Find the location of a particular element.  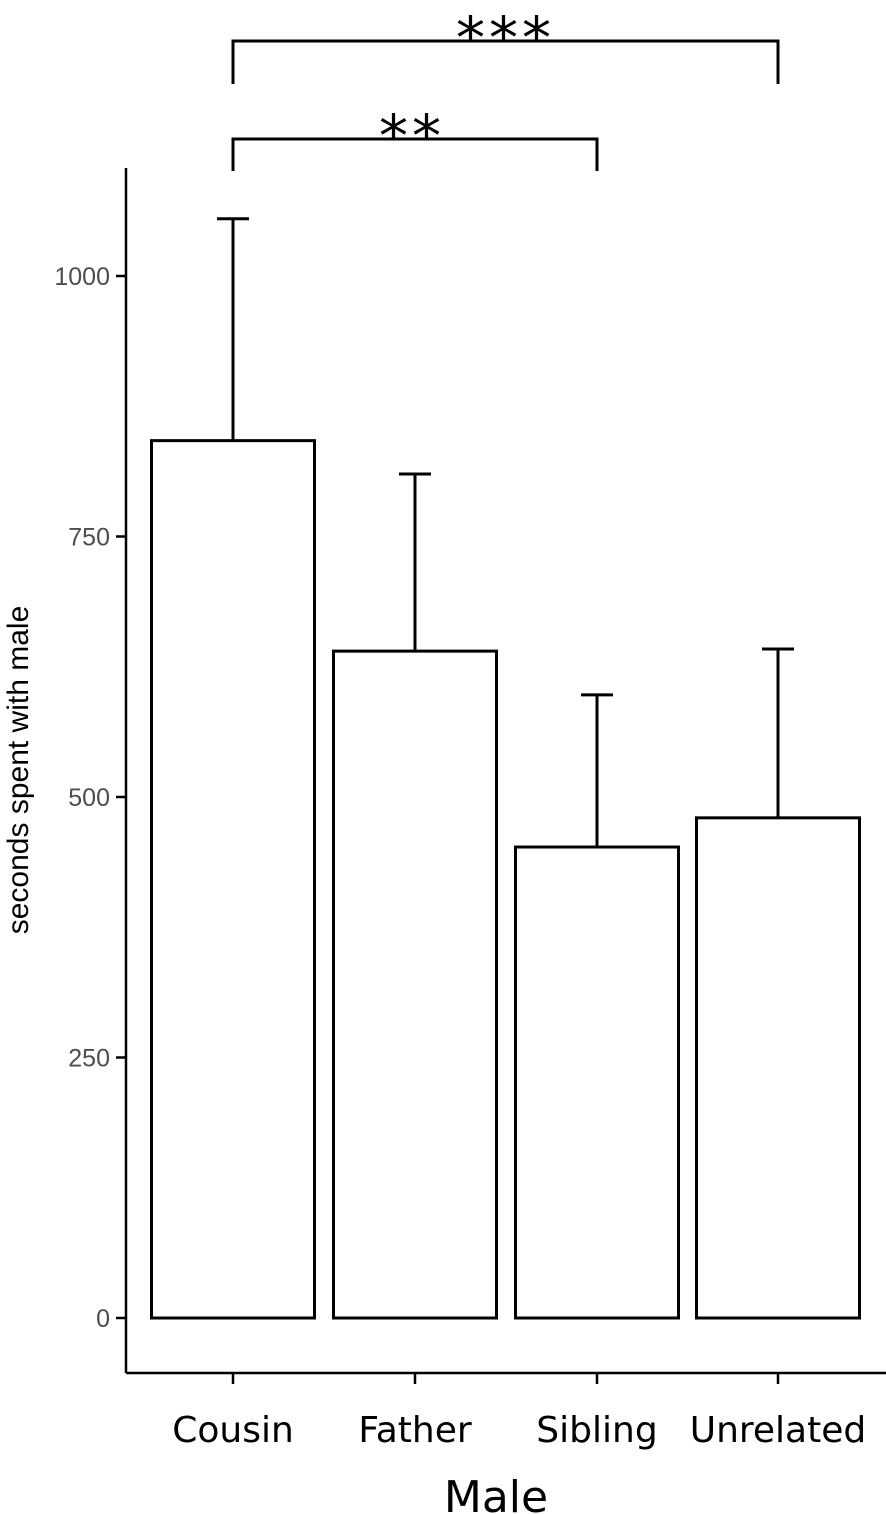

x-tick-label-father: Father is located at coordinates (415, 1430).